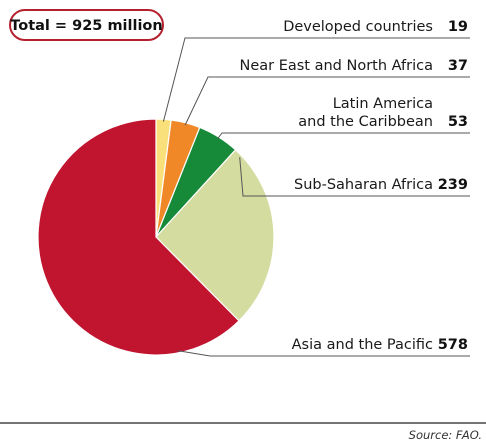 Image resolution: width=486 pixels, height=444 pixels. Describe the element at coordinates (453, 185) in the screenshot. I see `slice-value: 239` at that location.